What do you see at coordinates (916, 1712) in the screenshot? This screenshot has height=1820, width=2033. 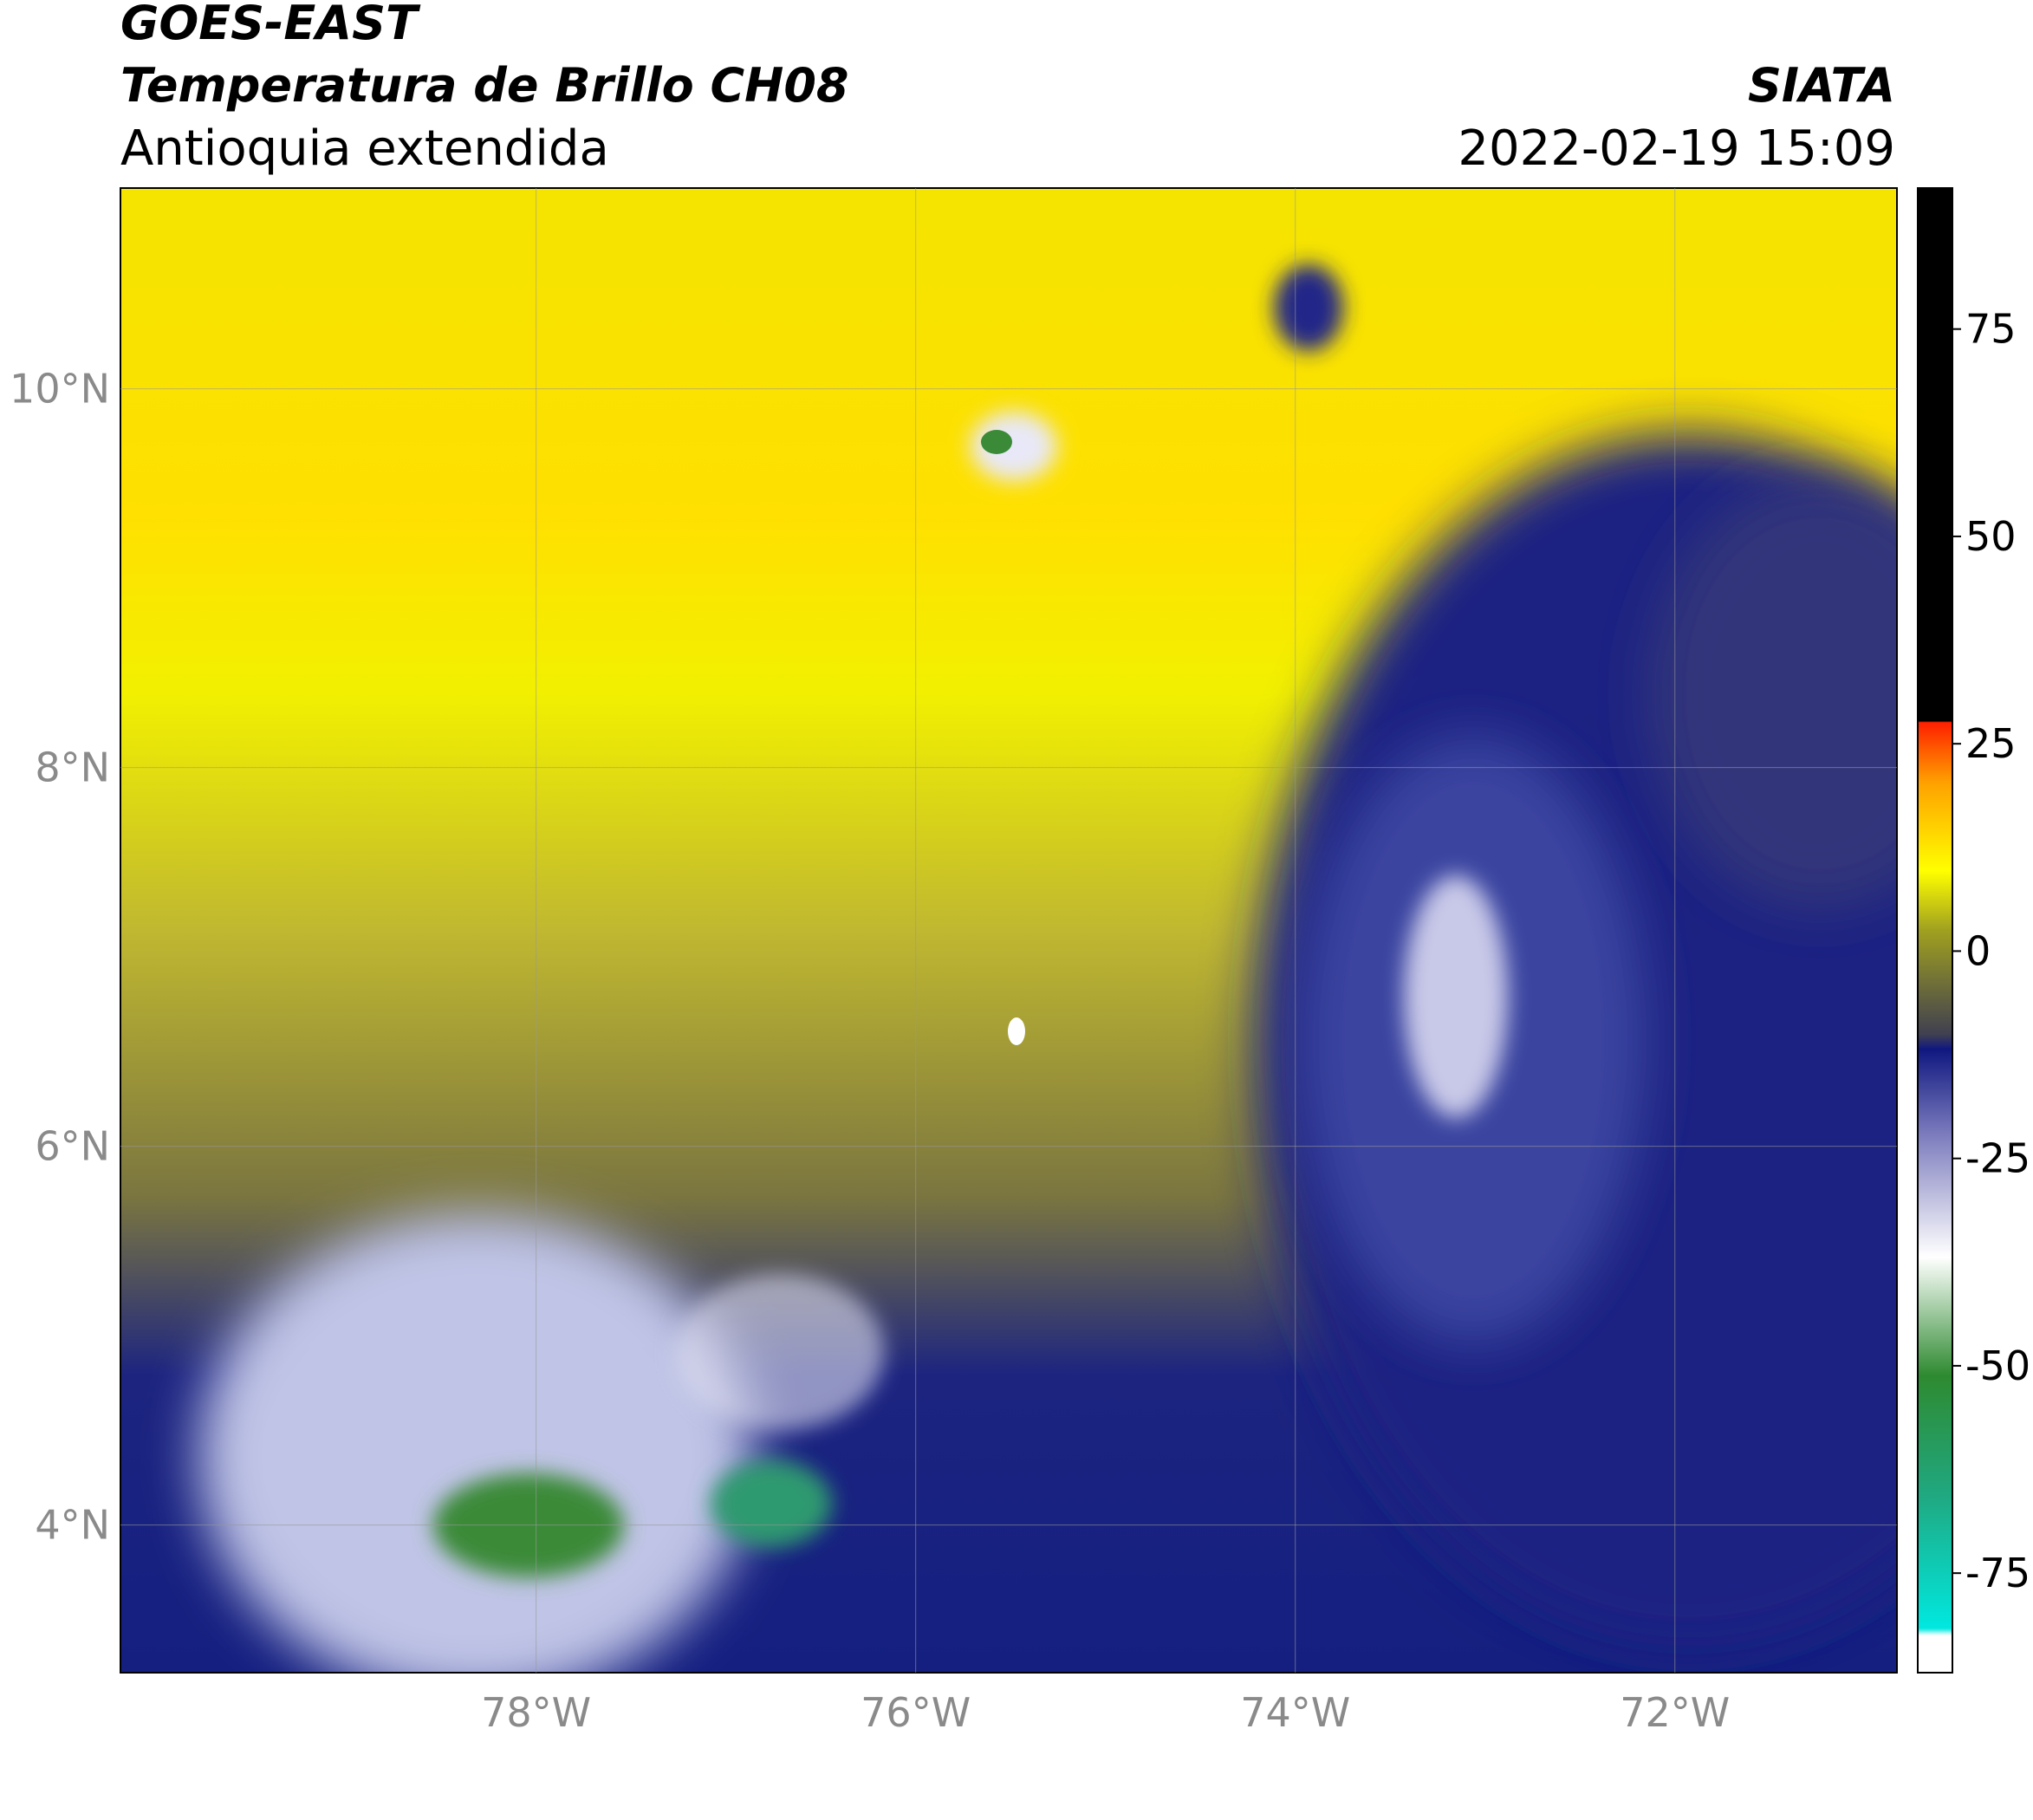 I see `x-tick-label: 76°W` at bounding box center [916, 1712].